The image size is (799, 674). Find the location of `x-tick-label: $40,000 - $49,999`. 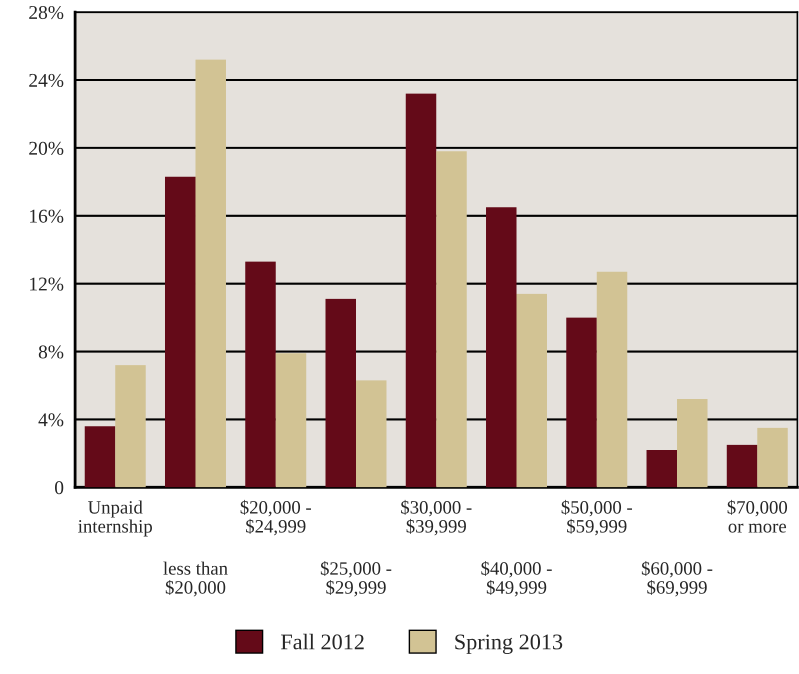

x-tick-label: $40,000 - $49,999 is located at coordinates (516, 578).